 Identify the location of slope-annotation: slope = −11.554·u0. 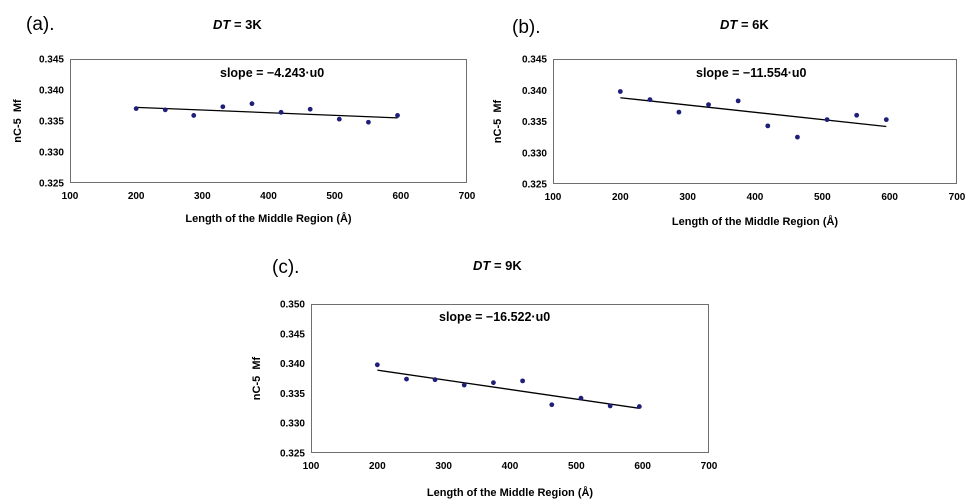
(751, 73).